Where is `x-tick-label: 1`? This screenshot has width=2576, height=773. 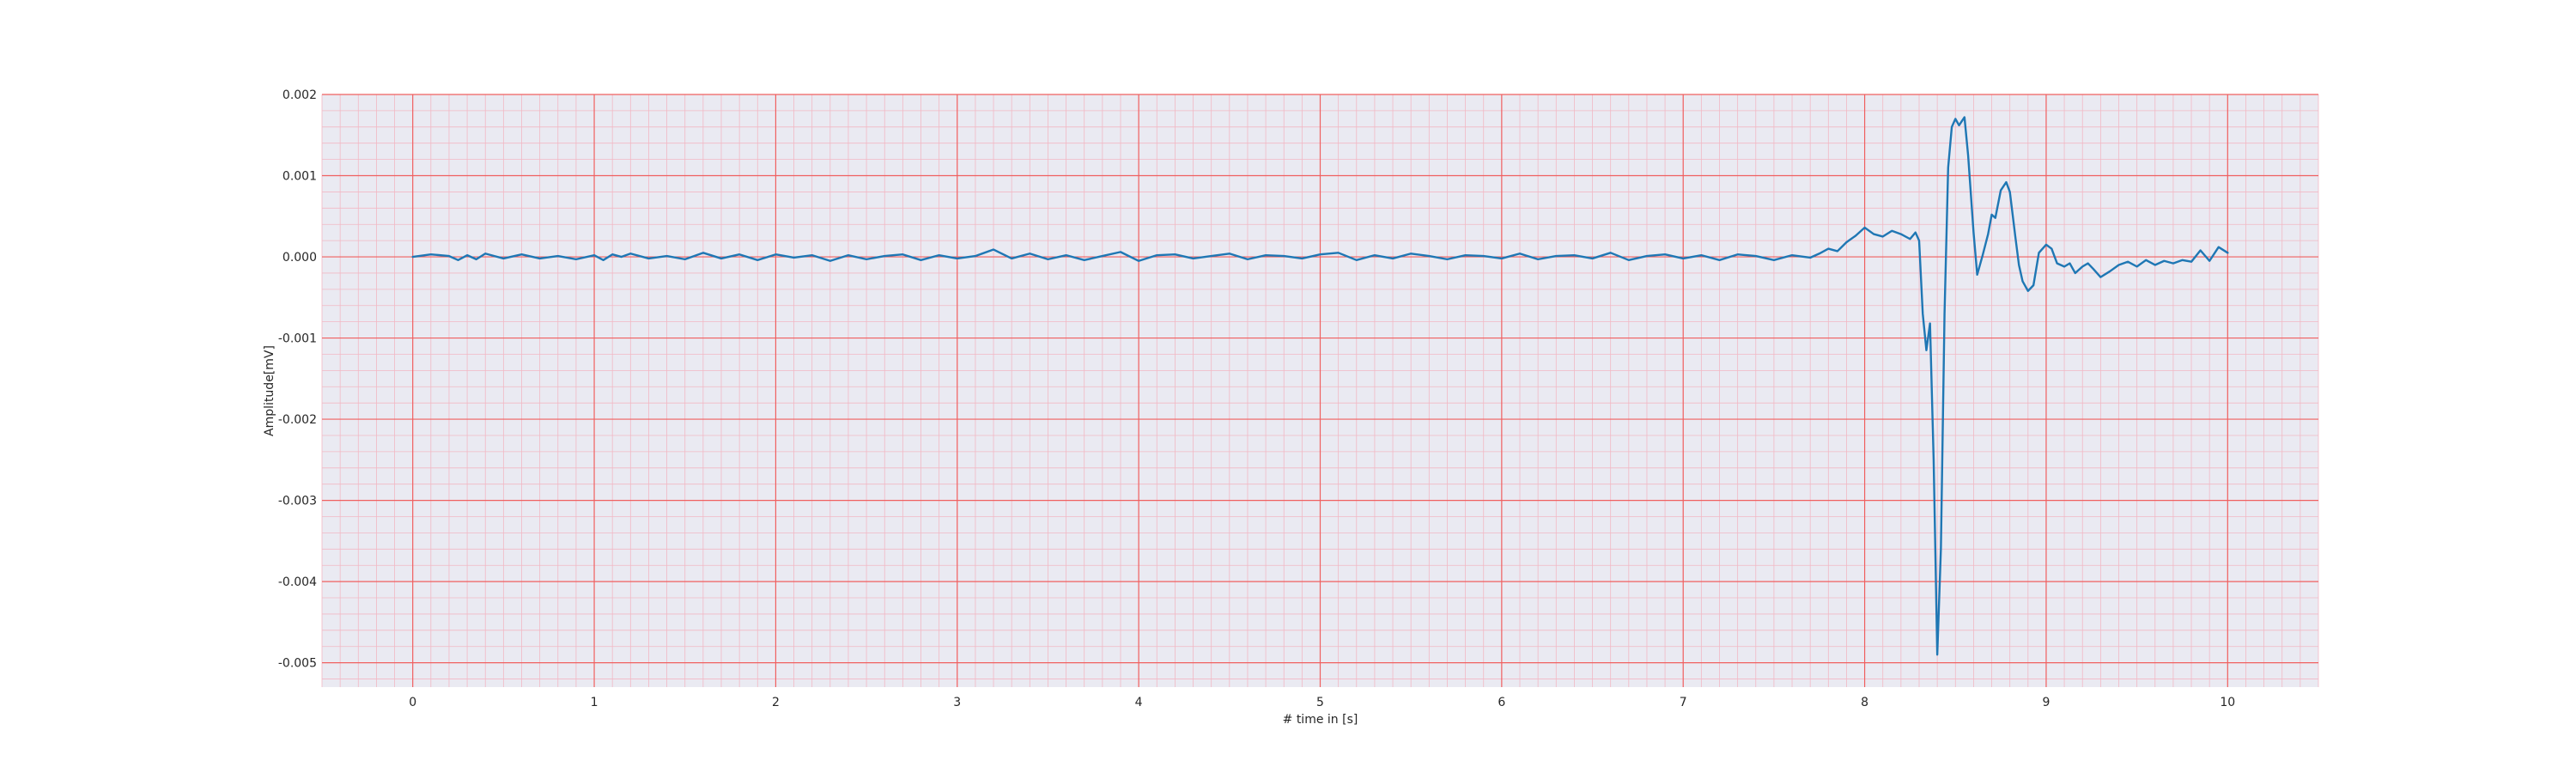
x-tick-label: 1 is located at coordinates (594, 702).